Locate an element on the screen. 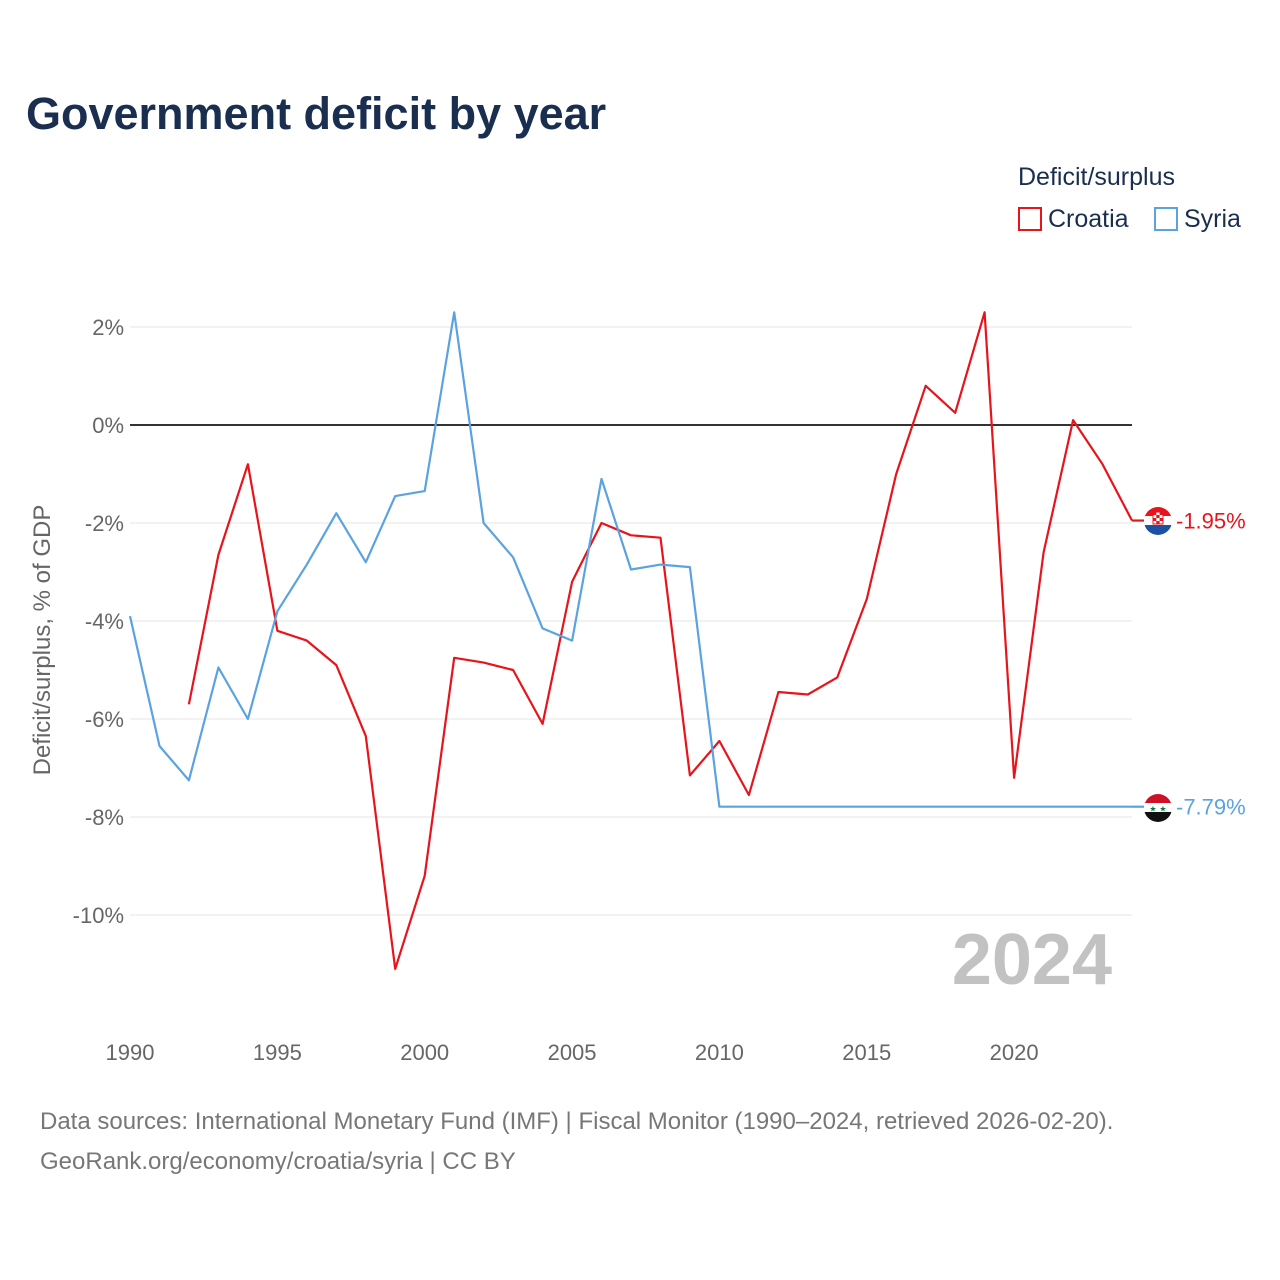 This screenshot has width=1280, height=1280. legend-title: Deficit/surplus is located at coordinates (1096, 177).